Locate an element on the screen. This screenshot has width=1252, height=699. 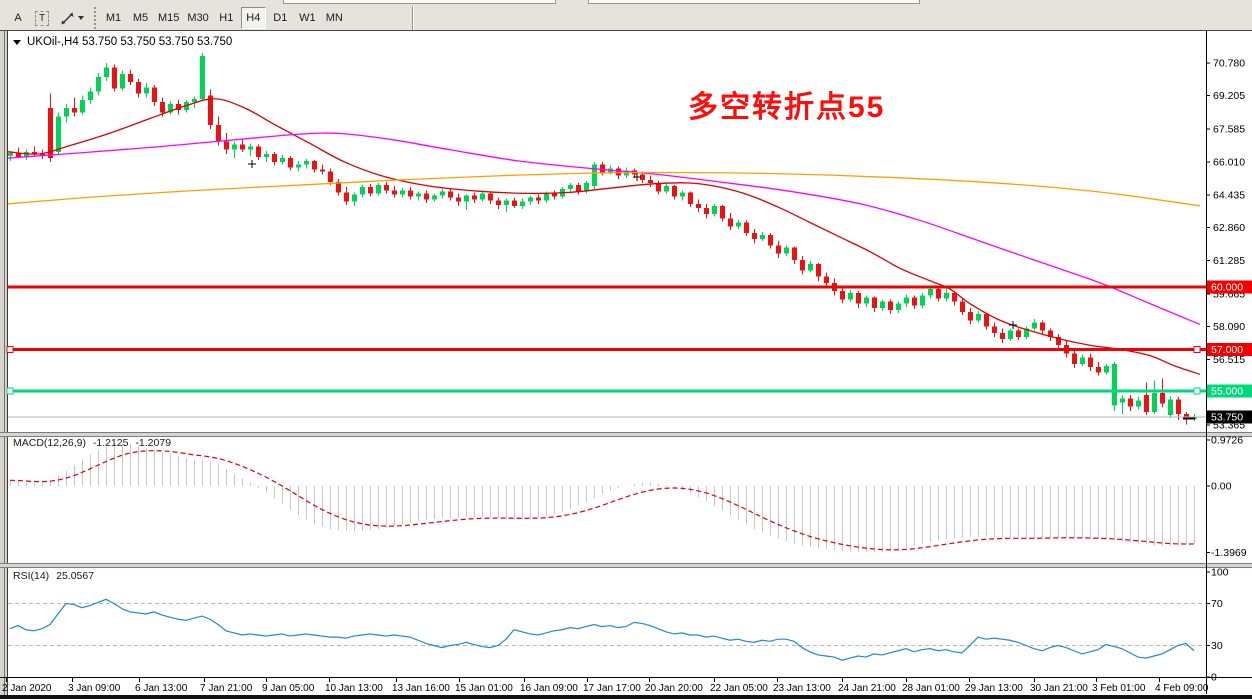
date-label: 3 Jan 09:00 is located at coordinates (94, 688).